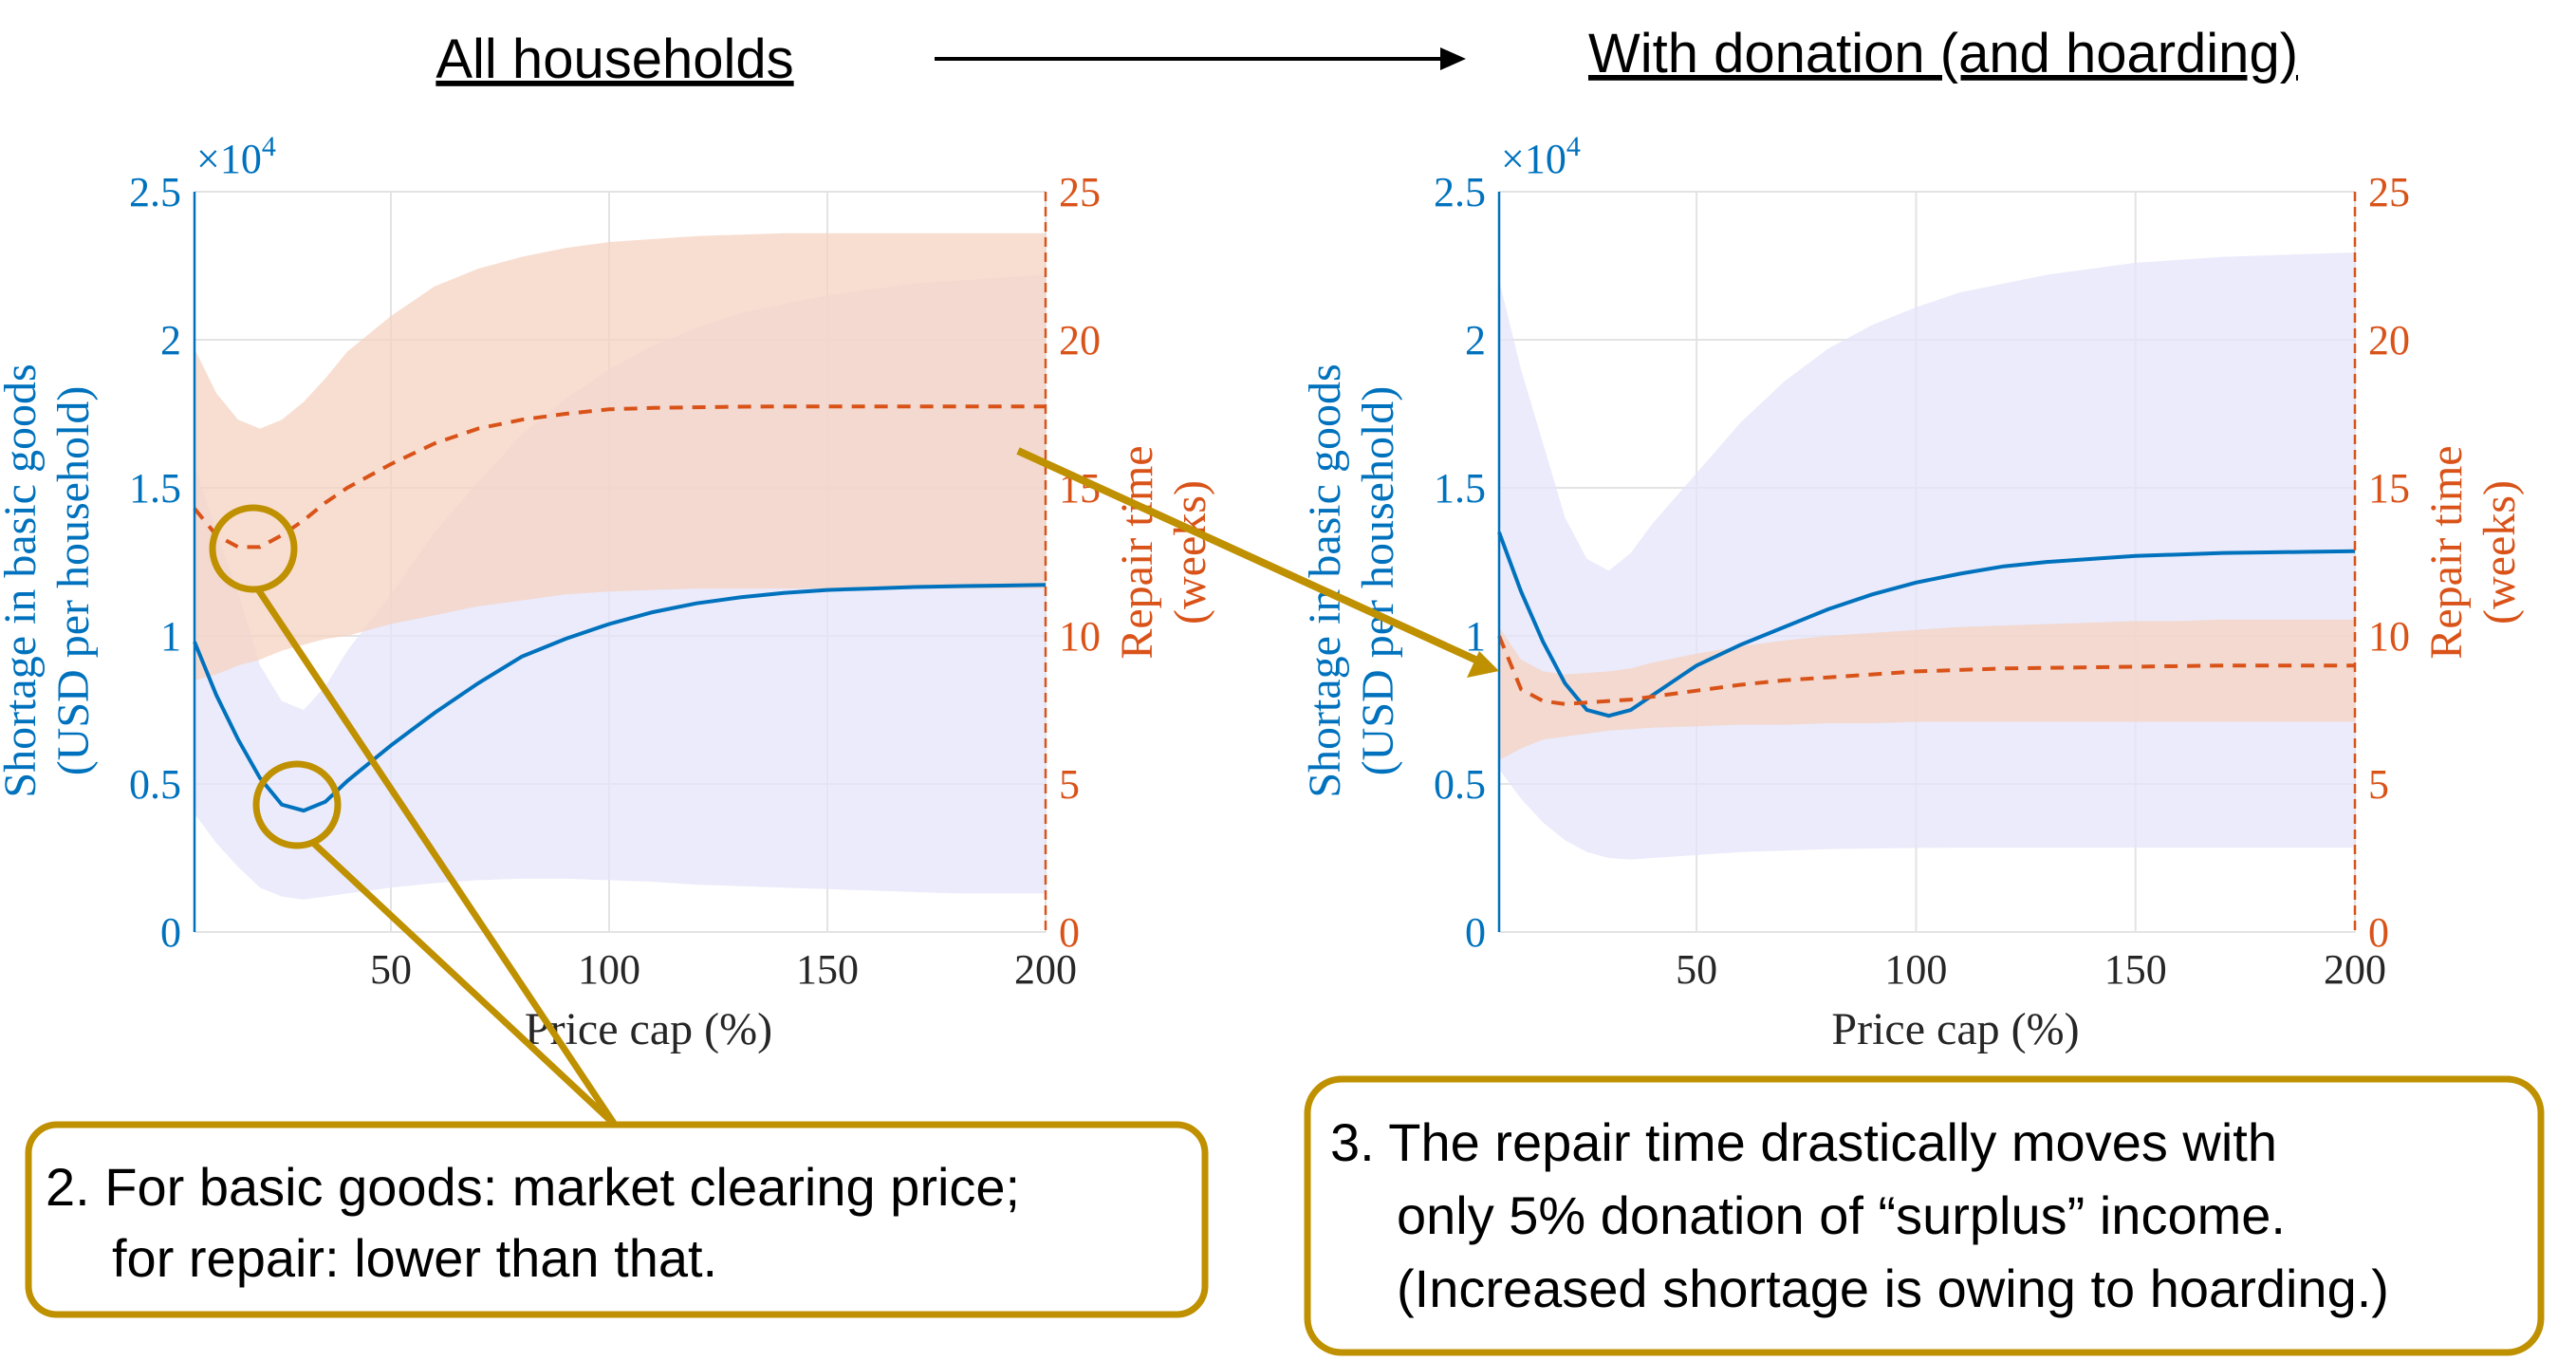 Image resolution: width=2576 pixels, height=1361 pixels. Describe the element at coordinates (1955, 1029) in the screenshot. I see `x-axis-label: Price cap (%)` at that location.